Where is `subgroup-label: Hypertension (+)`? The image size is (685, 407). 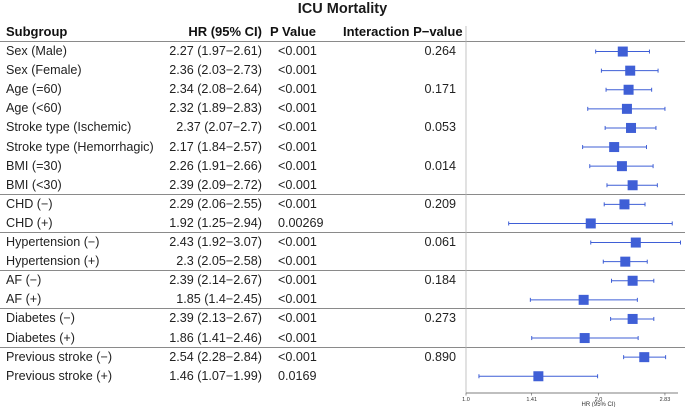 subgroup-label: Hypertension (+) is located at coordinates (53, 261).